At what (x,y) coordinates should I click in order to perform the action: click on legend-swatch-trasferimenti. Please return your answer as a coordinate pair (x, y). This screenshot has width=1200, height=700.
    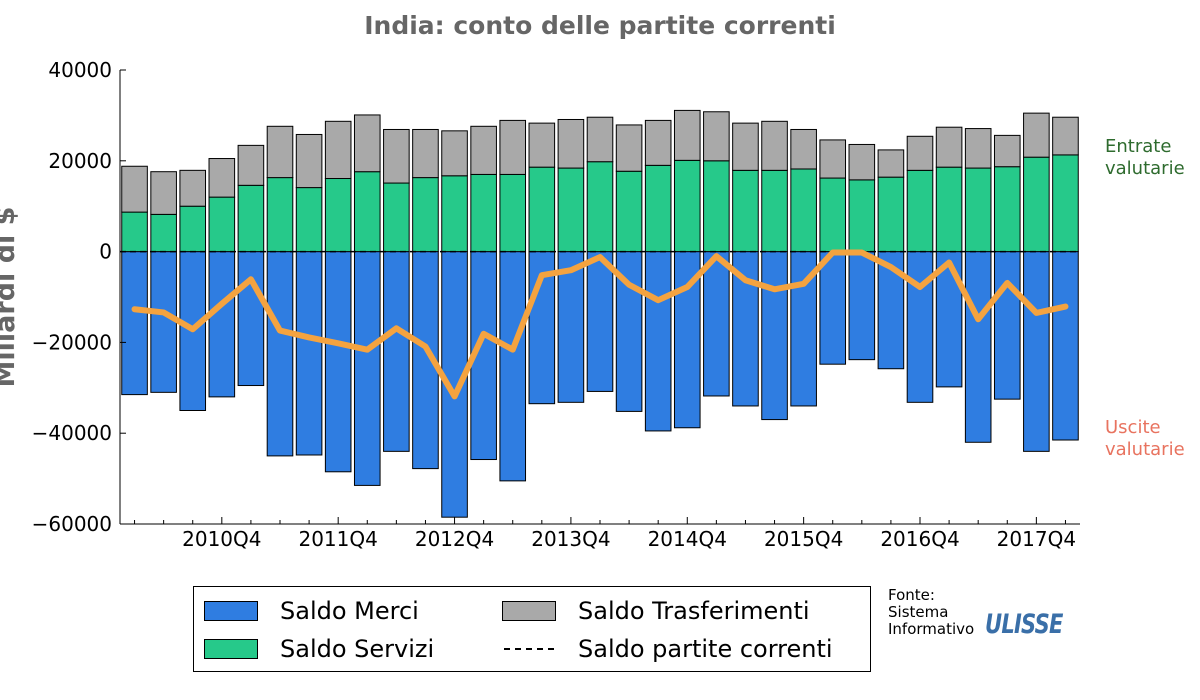
    Looking at the image, I should click on (529, 611).